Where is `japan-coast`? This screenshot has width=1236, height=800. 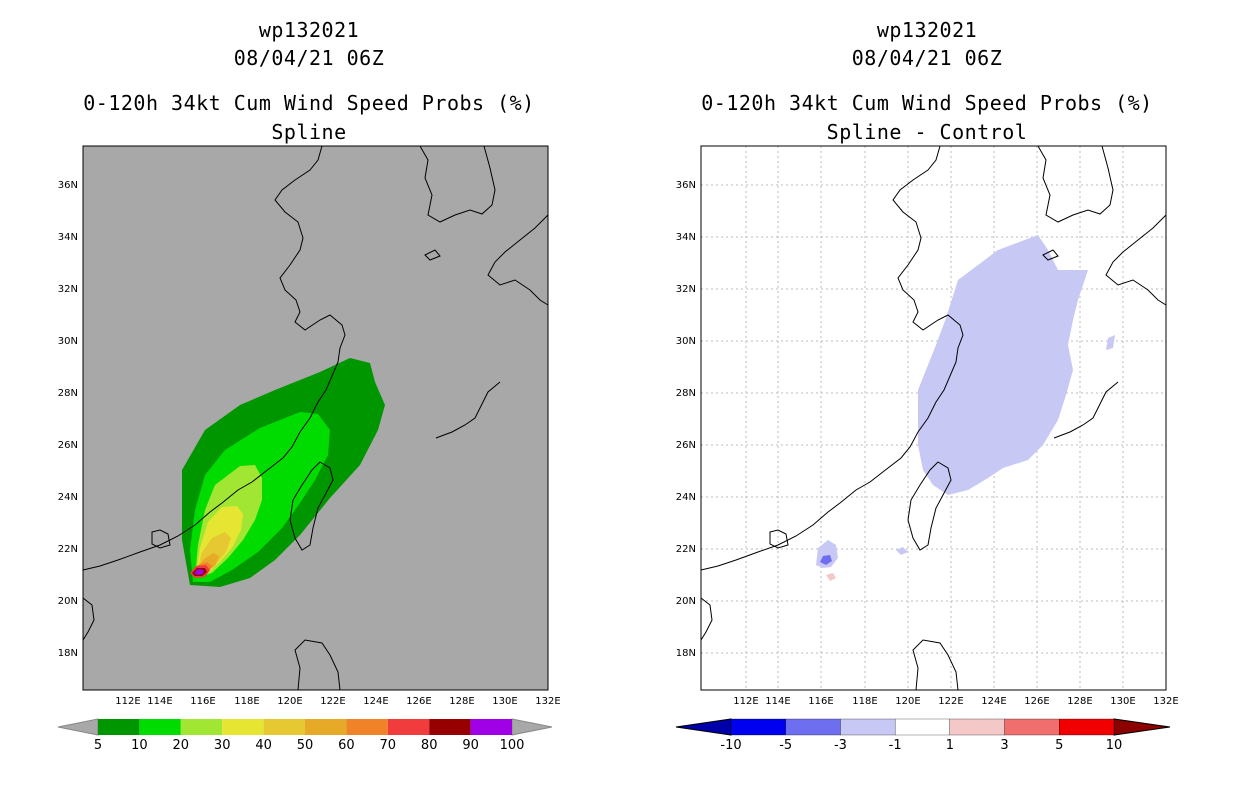 japan-coast is located at coordinates (518, 260).